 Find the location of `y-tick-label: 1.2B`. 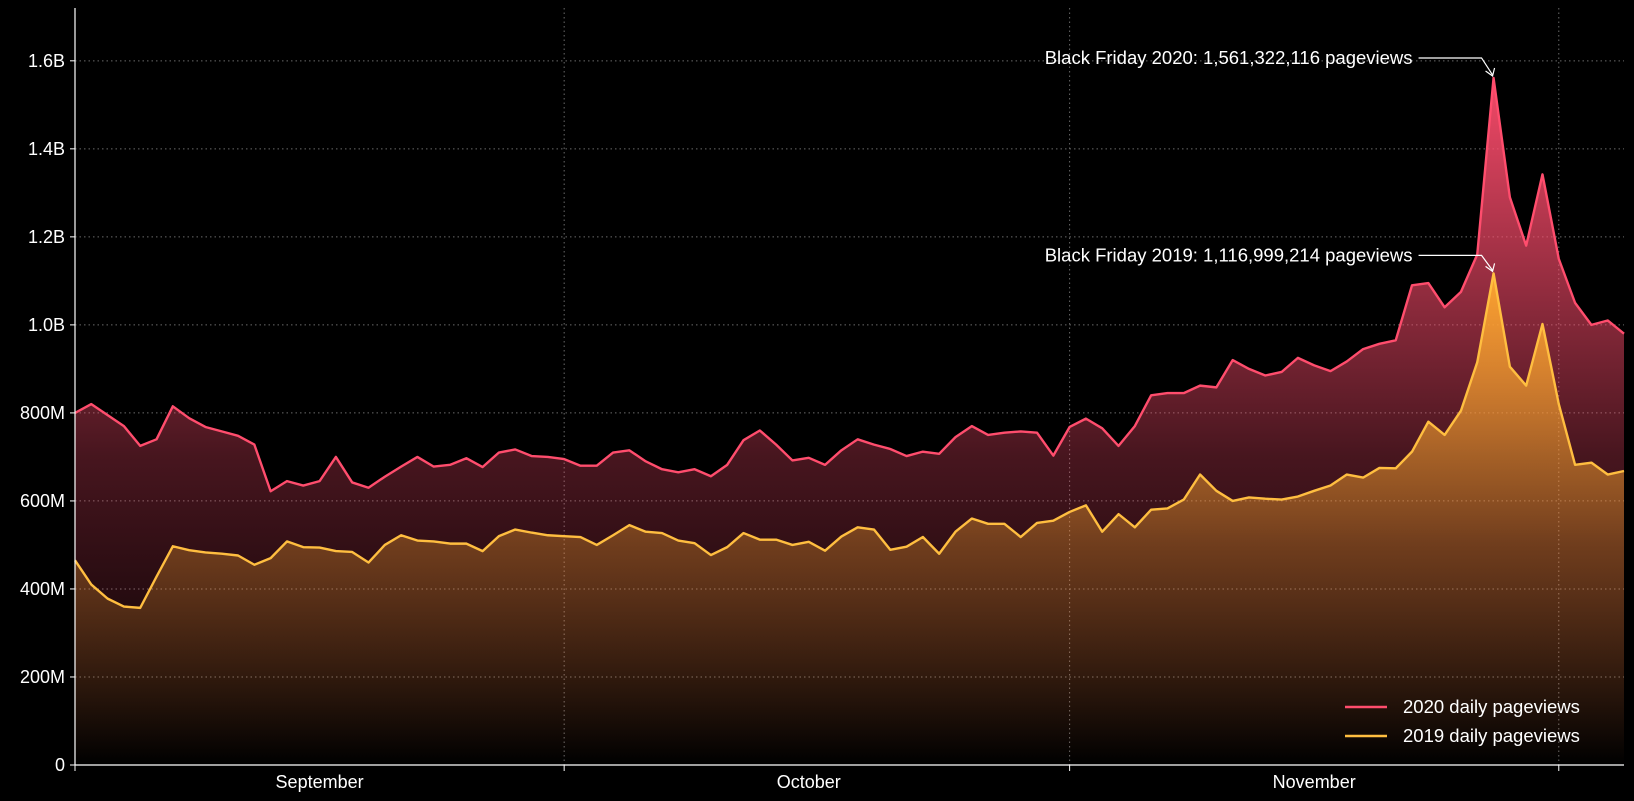

y-tick-label: 1.2B is located at coordinates (46, 237).